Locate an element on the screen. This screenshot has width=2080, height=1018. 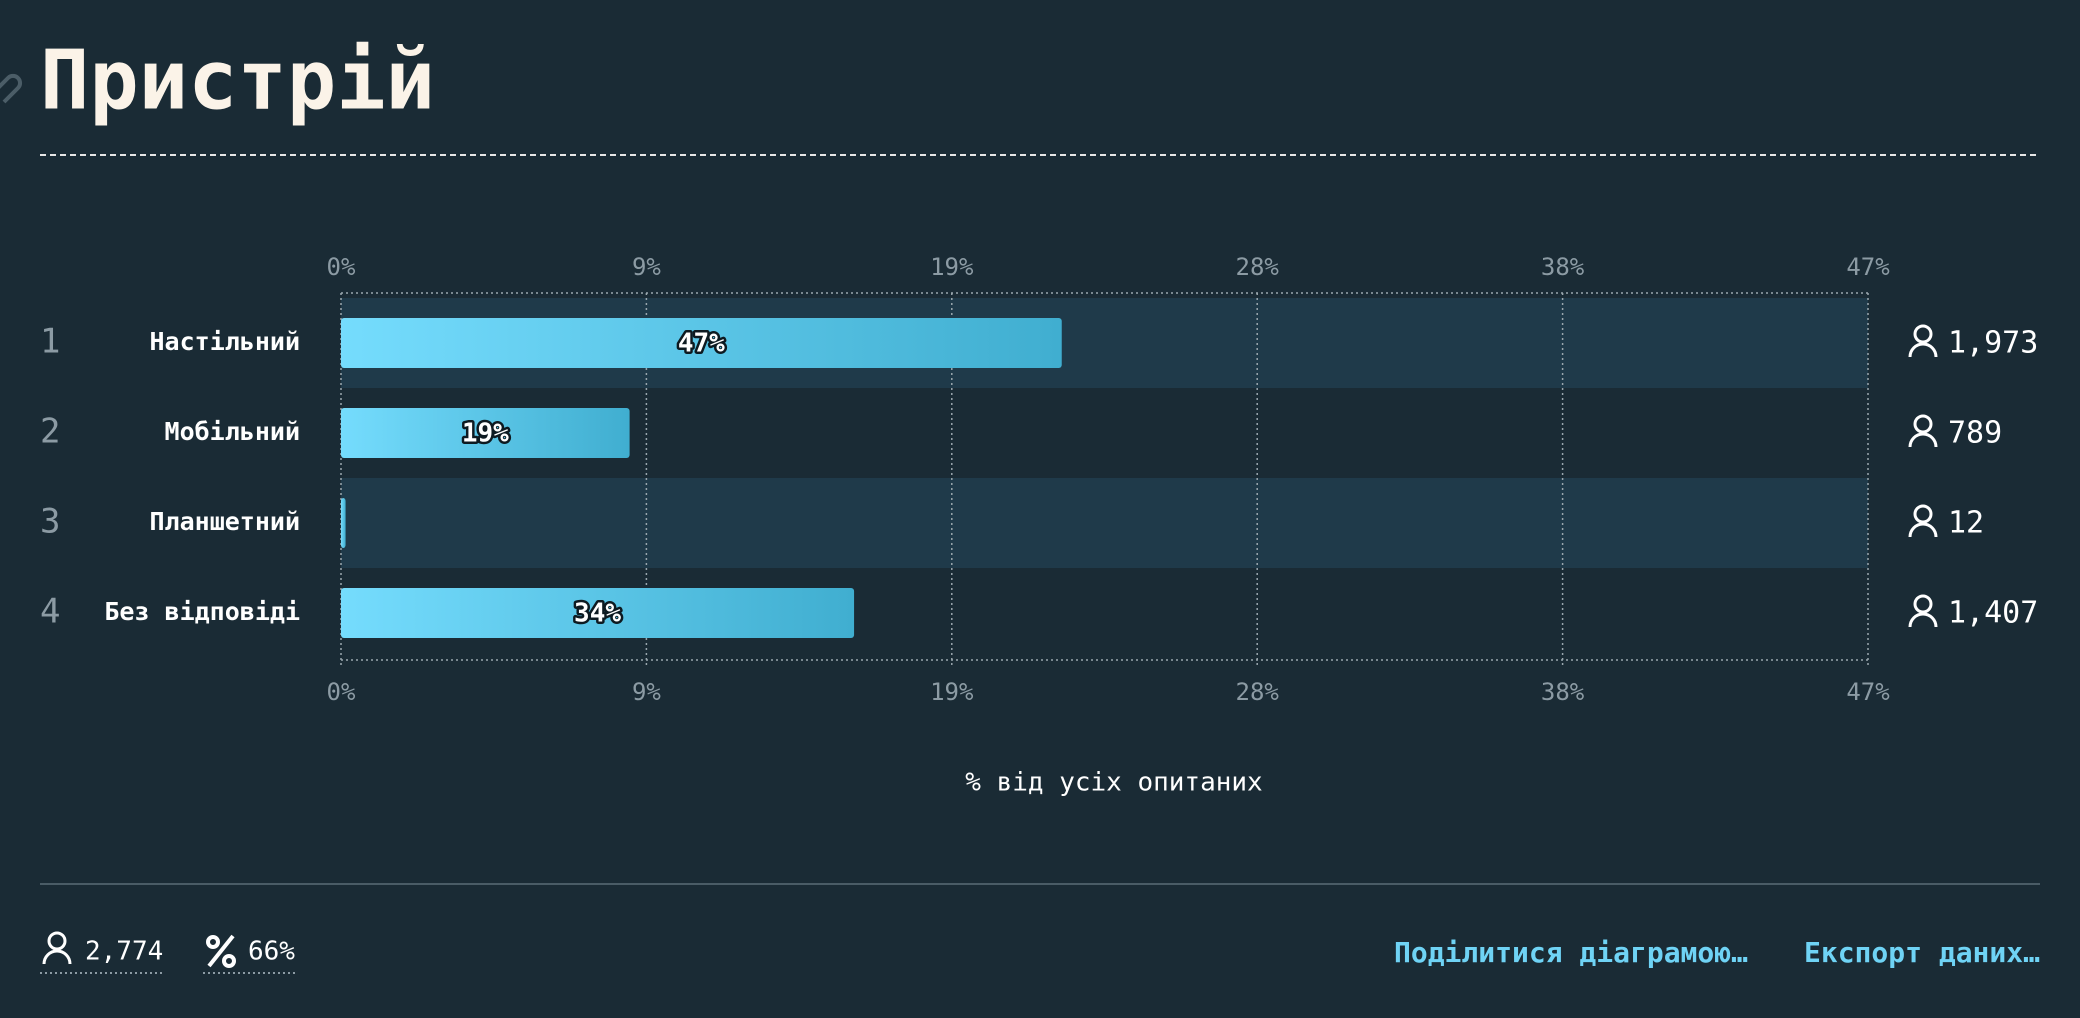
rank: 3 is located at coordinates (50, 522).